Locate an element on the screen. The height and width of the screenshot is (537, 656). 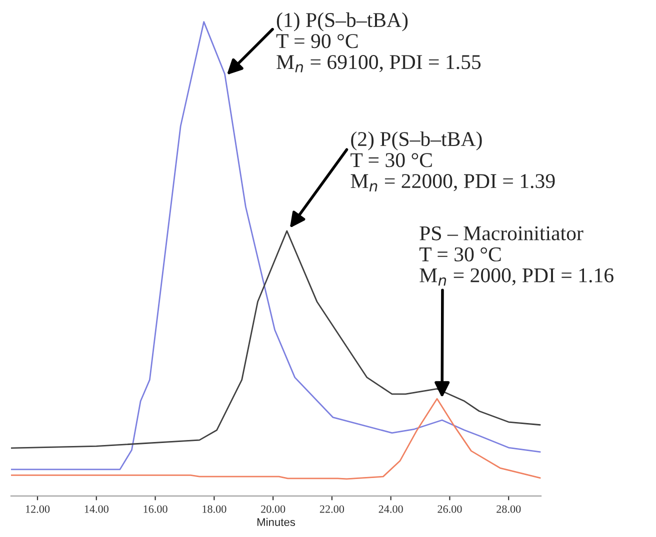
annotation: (1) P(S–b–tBA) T = 90 °C M$_{n}$ = 69100, PDI = 1.55 is located at coordinates (378, 42).